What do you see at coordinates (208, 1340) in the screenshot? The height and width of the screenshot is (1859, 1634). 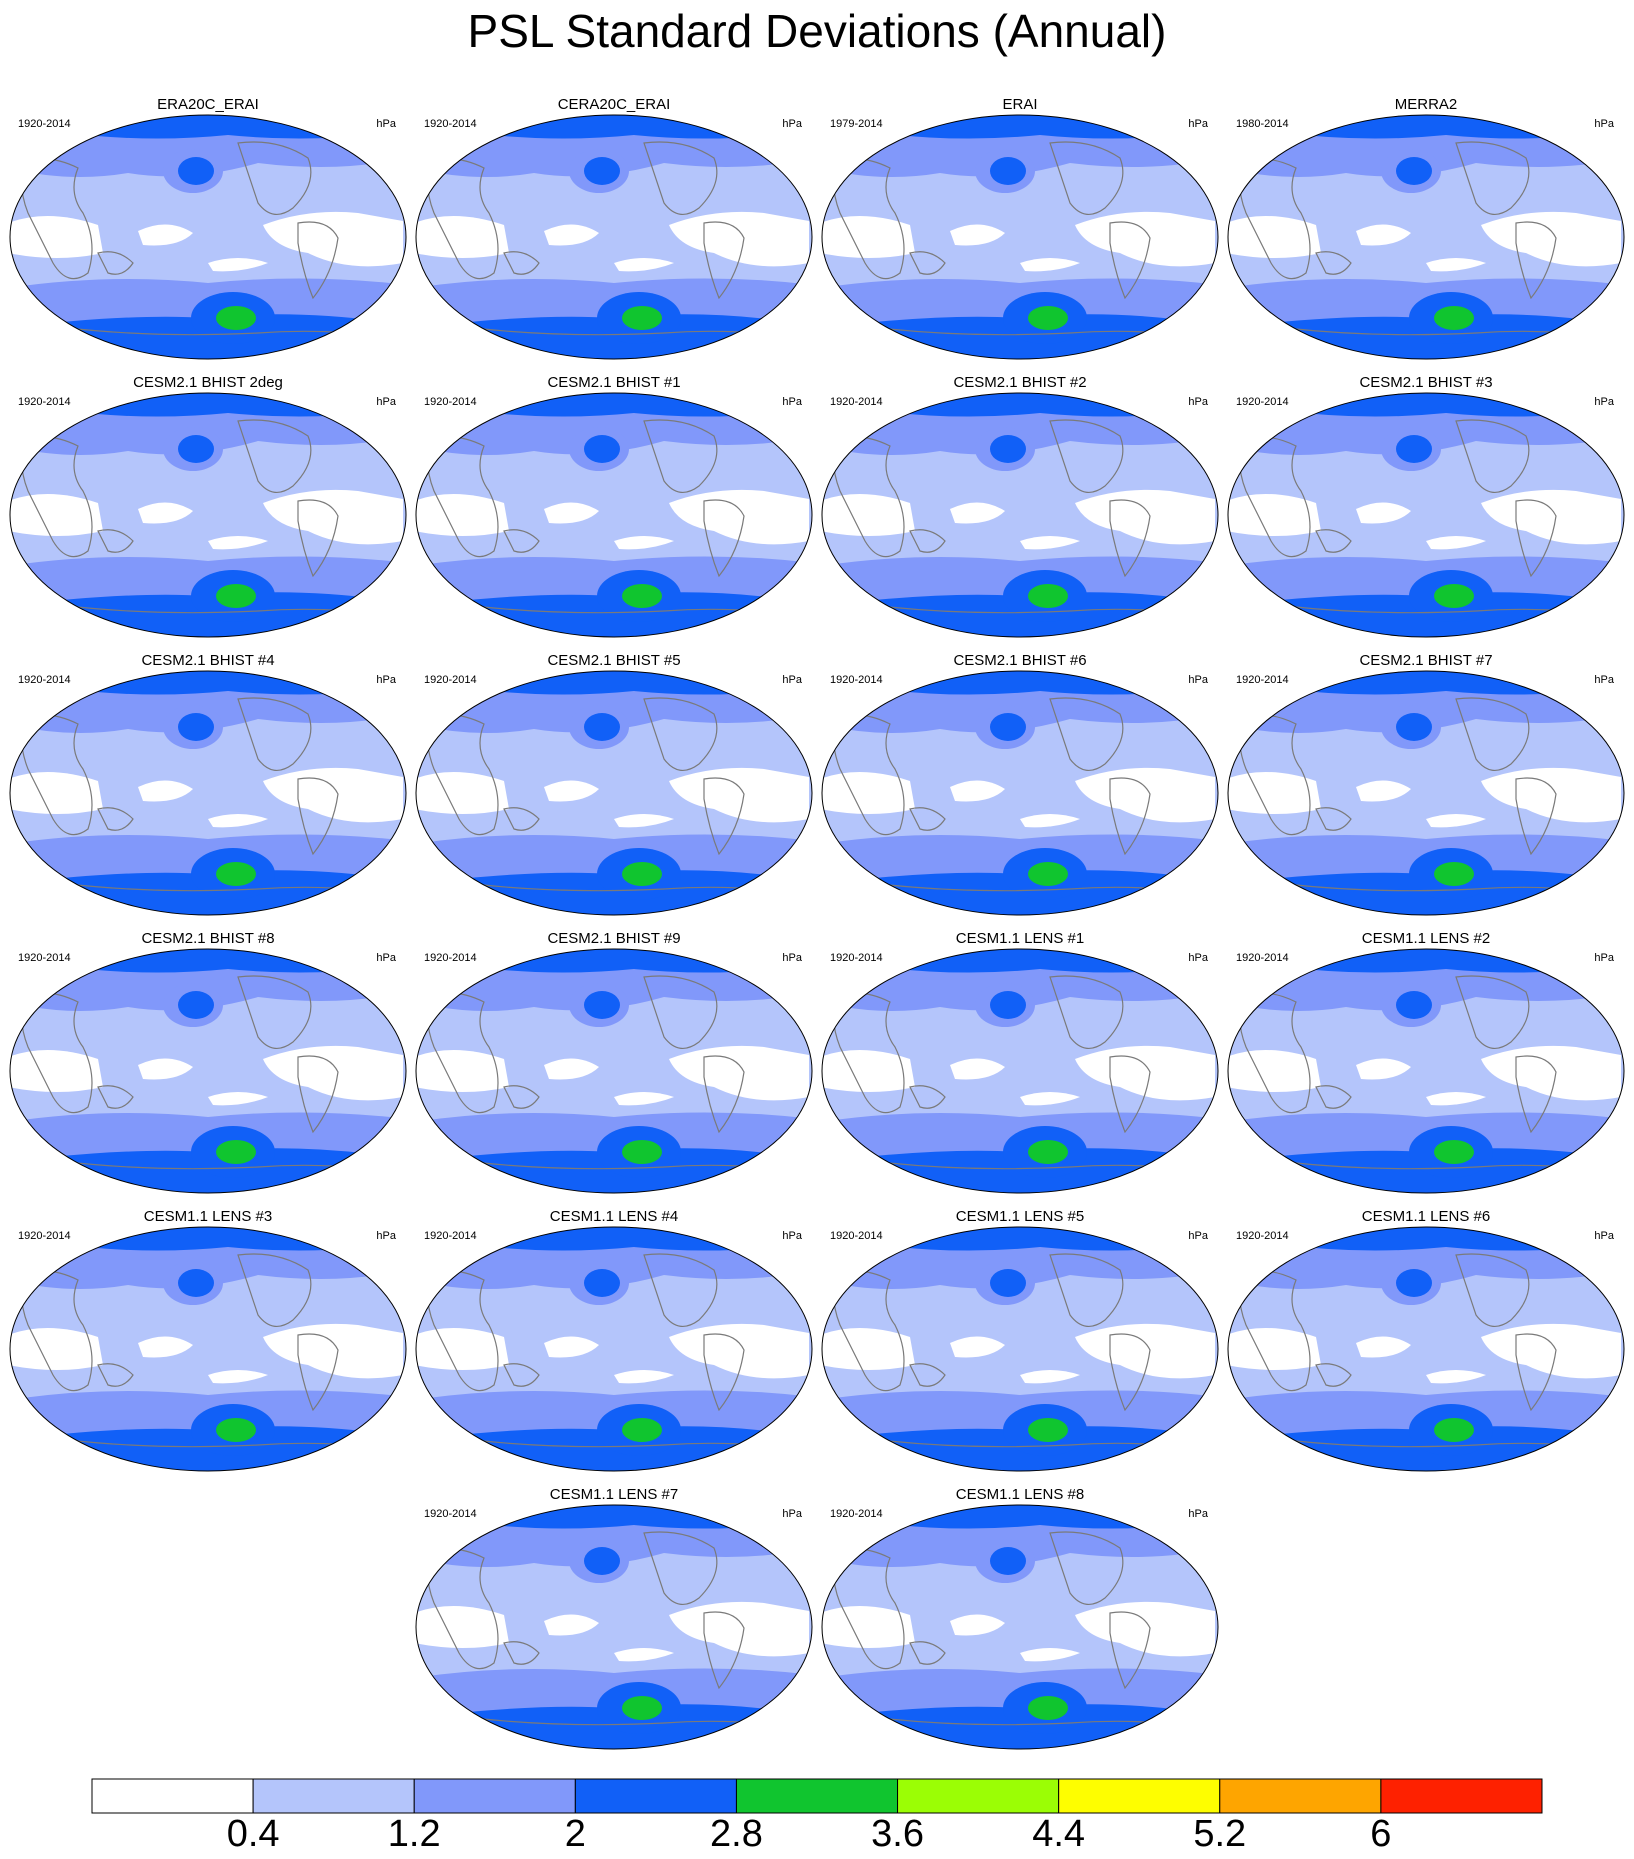 I see `map-panel: CESM1.1 LENS #3 1920-2014 hPa` at bounding box center [208, 1340].